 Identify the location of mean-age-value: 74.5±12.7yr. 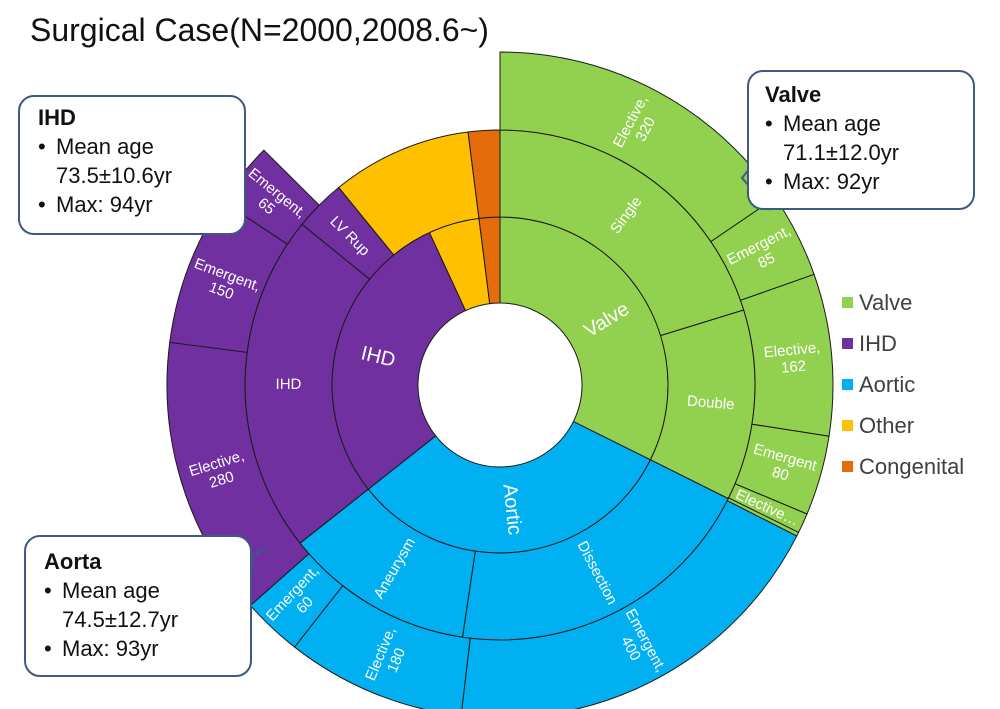
(120, 619).